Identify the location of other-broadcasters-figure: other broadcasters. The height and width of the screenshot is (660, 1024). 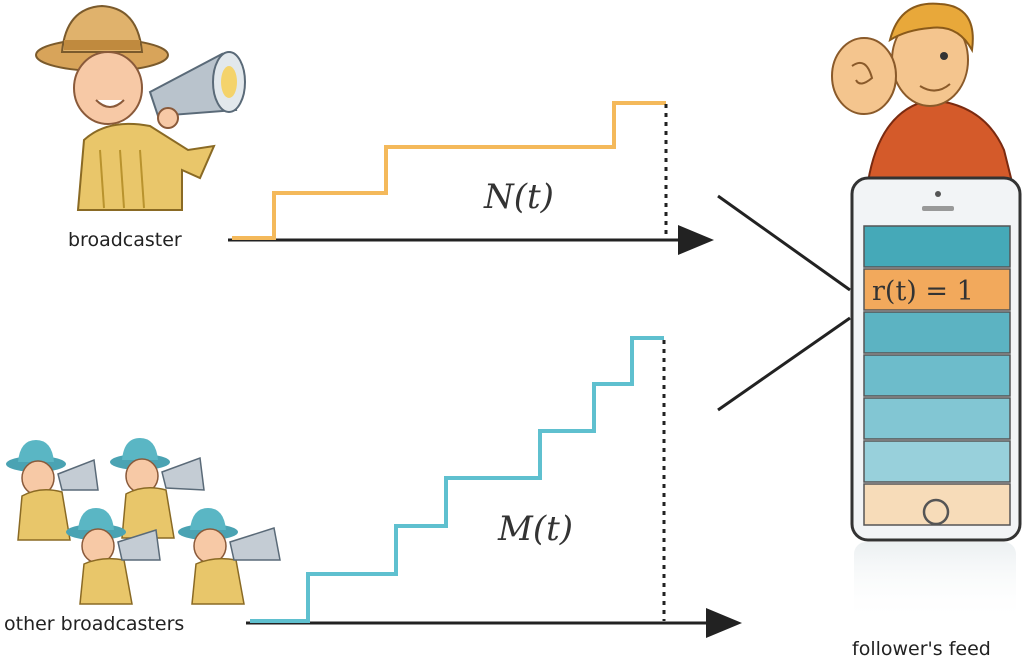
(142, 536).